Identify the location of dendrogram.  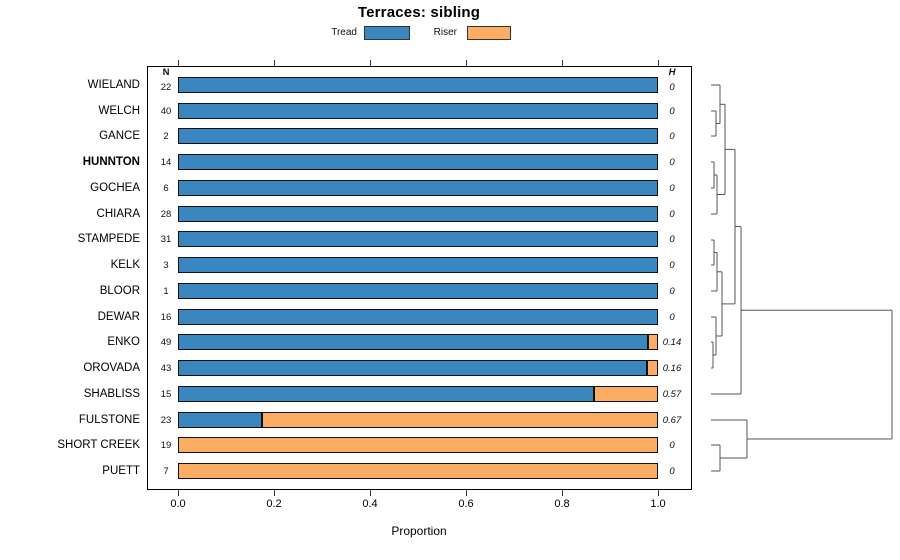
(802, 278).